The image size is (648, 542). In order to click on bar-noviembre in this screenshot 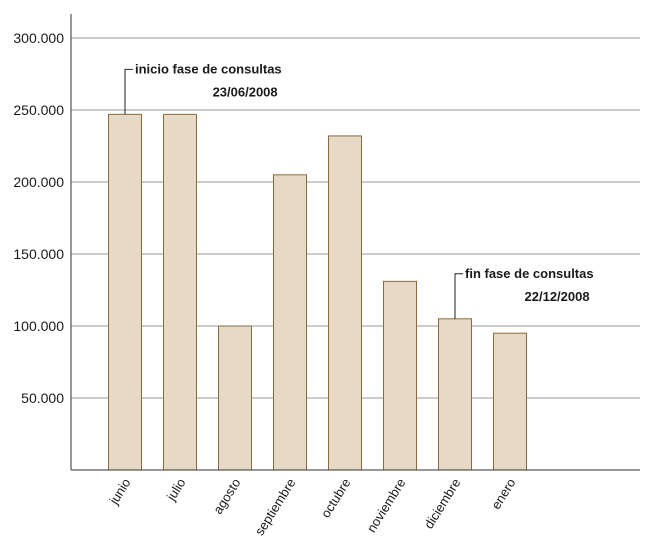, I will do `click(400, 375)`.